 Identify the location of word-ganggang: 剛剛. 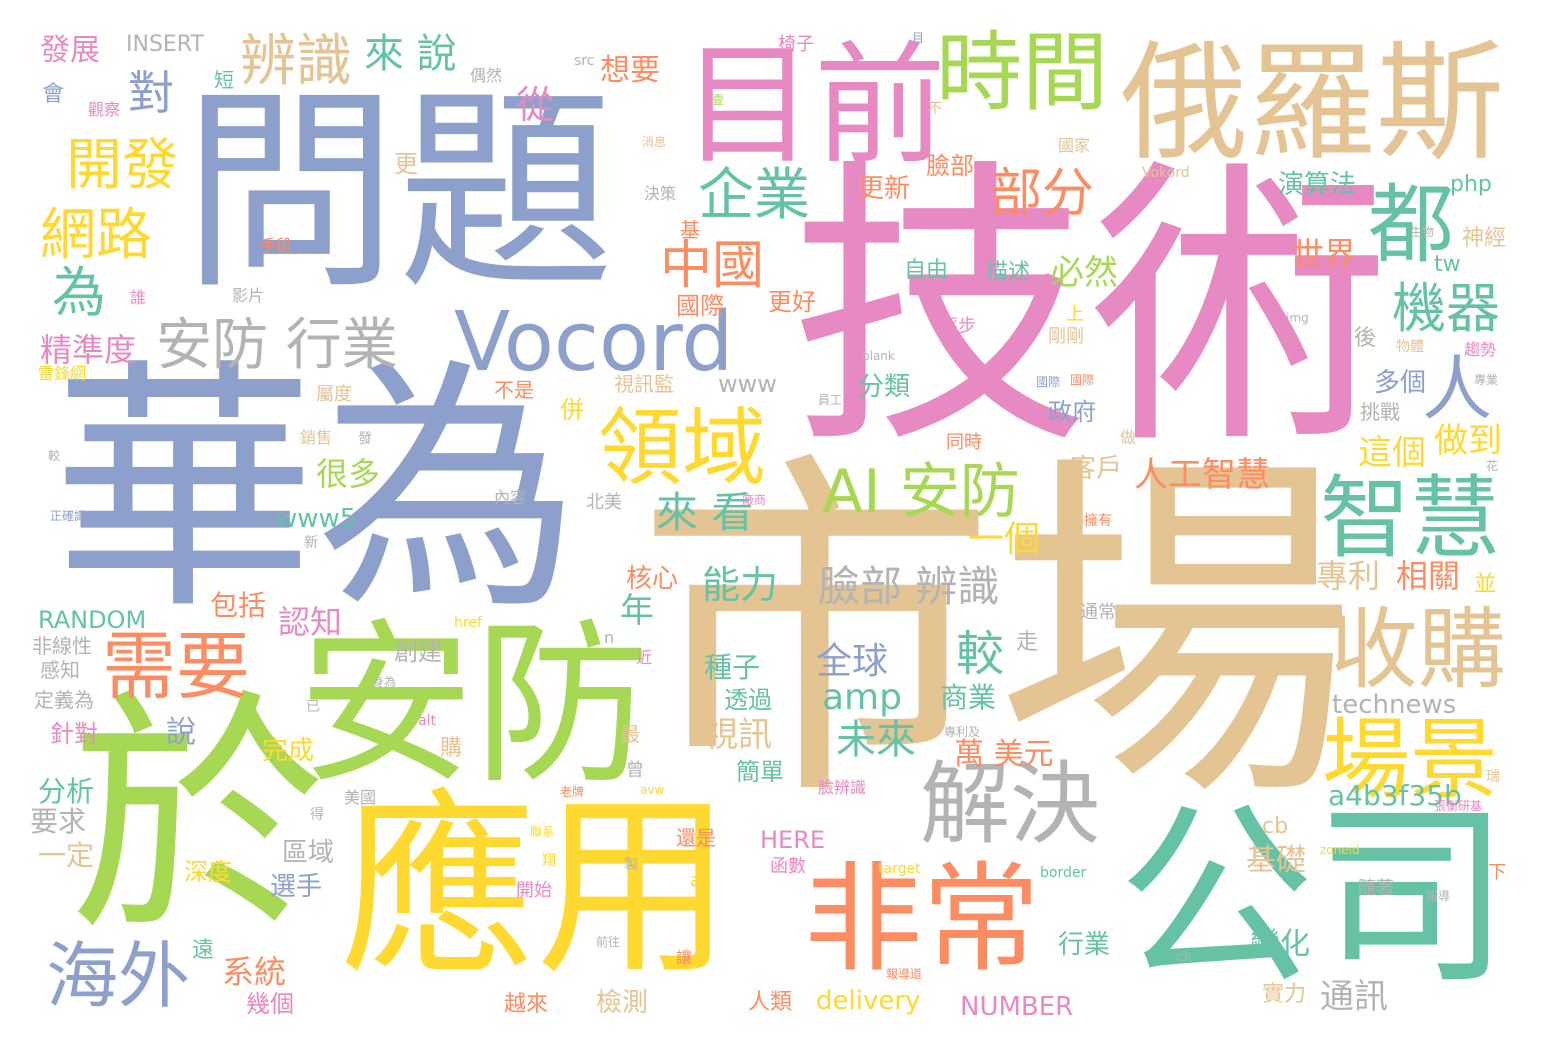
(1066, 336).